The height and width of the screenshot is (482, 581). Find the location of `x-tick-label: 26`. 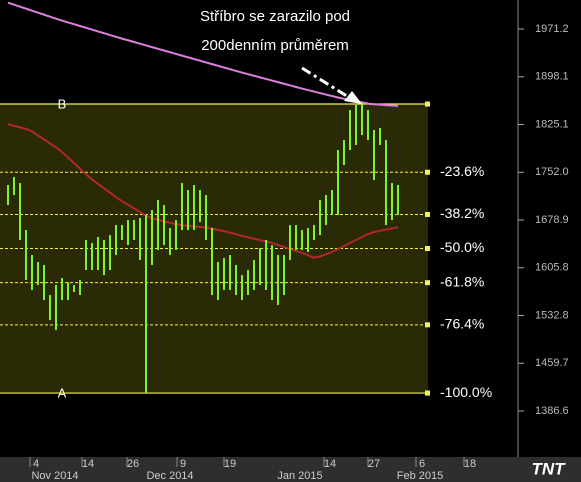

x-tick-label: 26 is located at coordinates (133, 464).